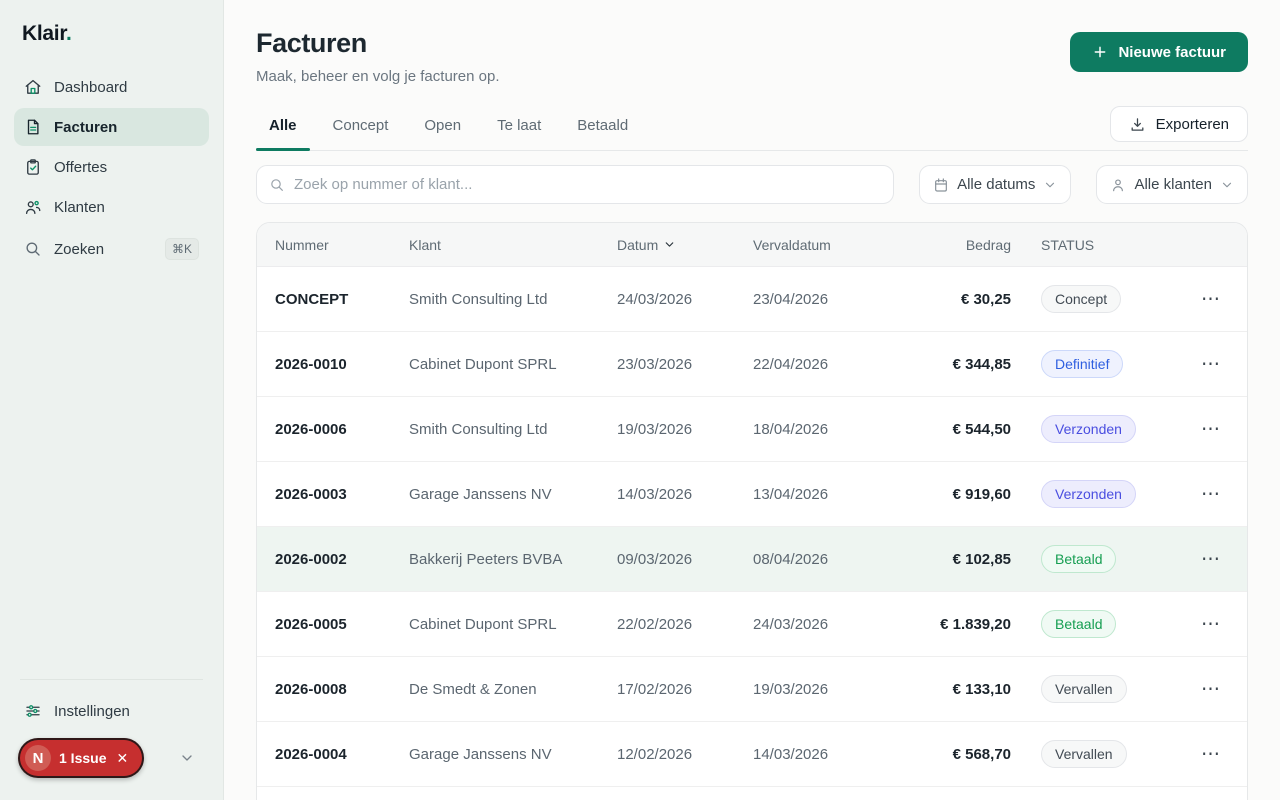  What do you see at coordinates (1178, 124) in the screenshot?
I see `export-button: Exporteren` at bounding box center [1178, 124].